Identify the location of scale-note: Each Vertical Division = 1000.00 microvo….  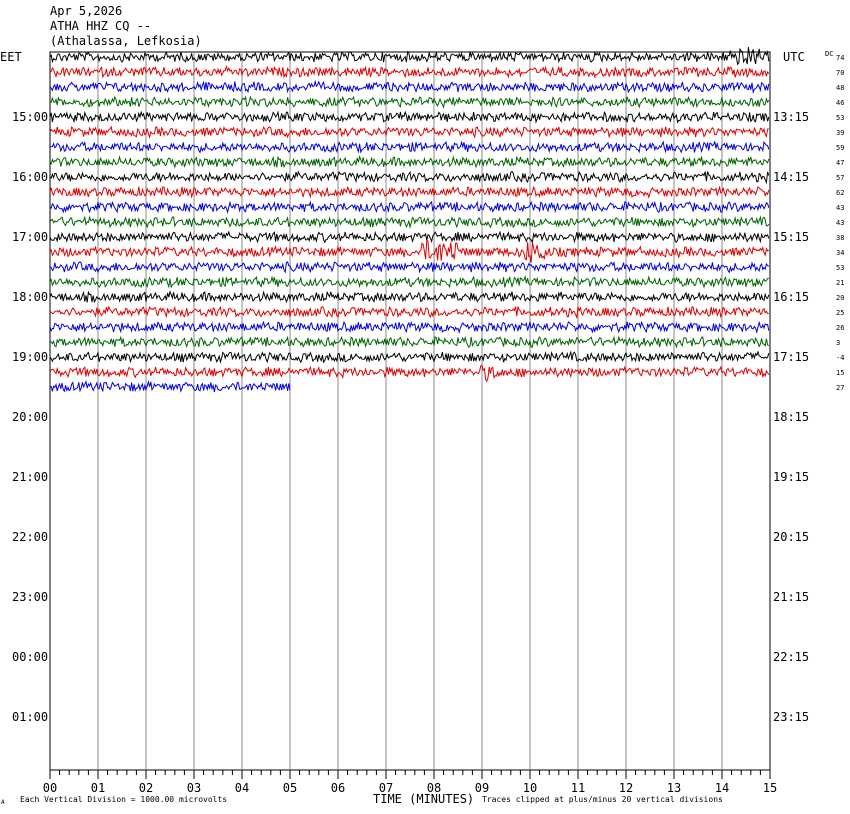
(123, 799).